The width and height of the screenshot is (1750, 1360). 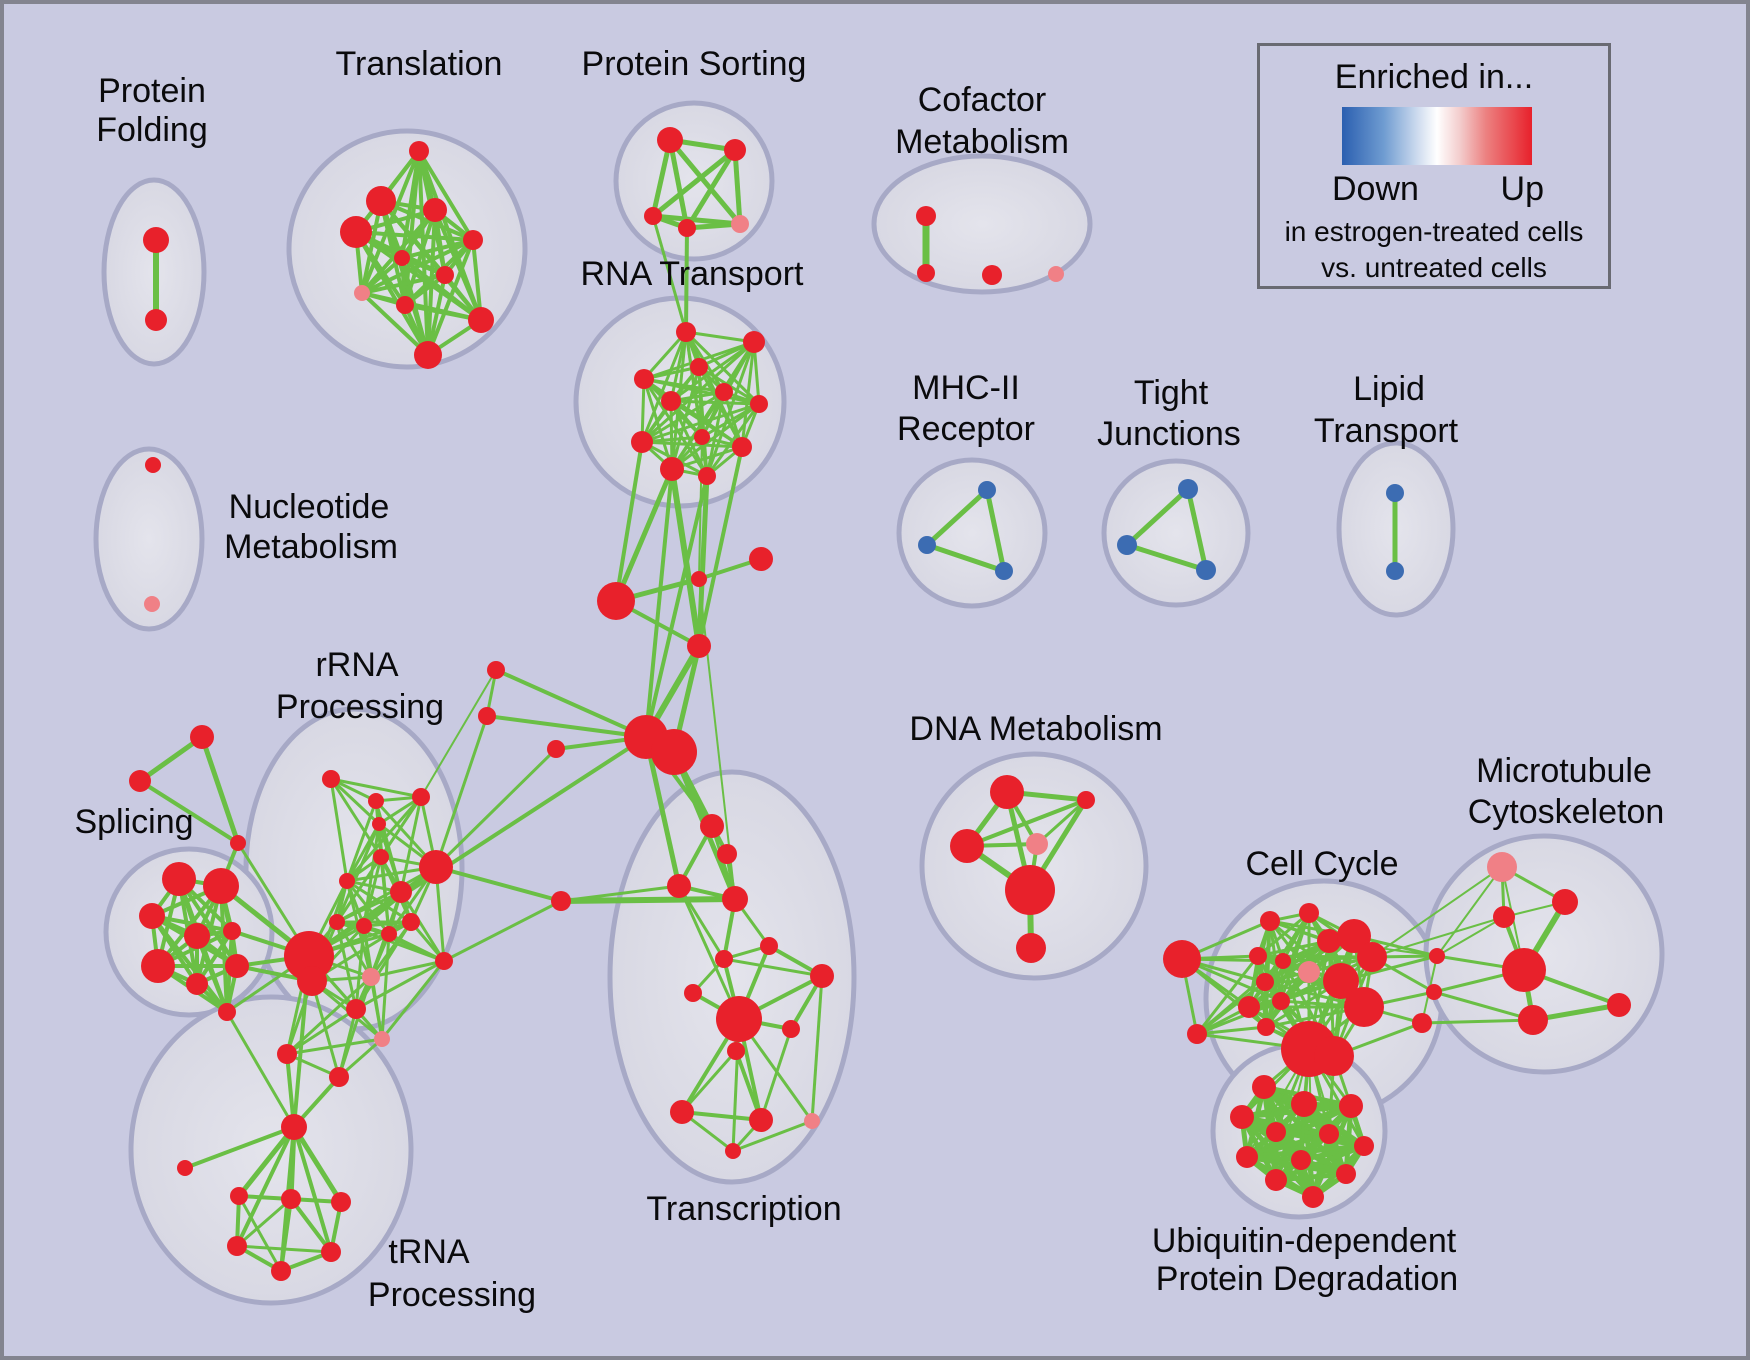 What do you see at coordinates (693, 274) in the screenshot?
I see `cluster-label-rna: RNA Transport` at bounding box center [693, 274].